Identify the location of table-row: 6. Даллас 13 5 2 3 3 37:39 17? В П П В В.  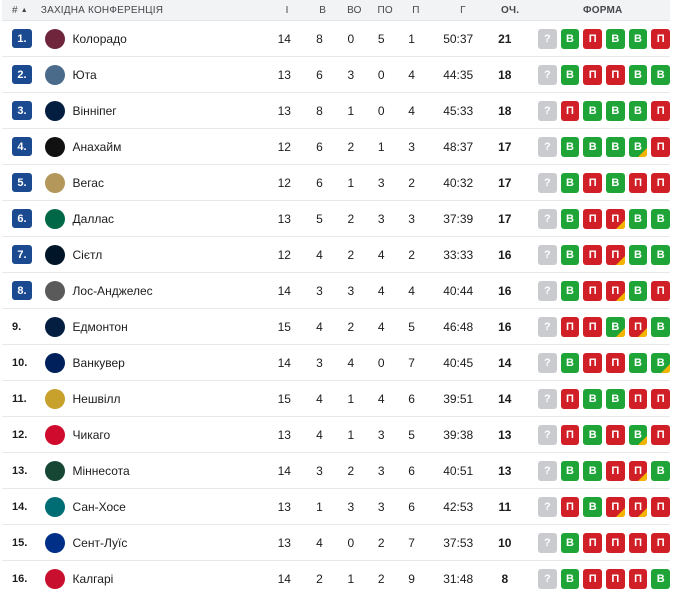
(336, 219).